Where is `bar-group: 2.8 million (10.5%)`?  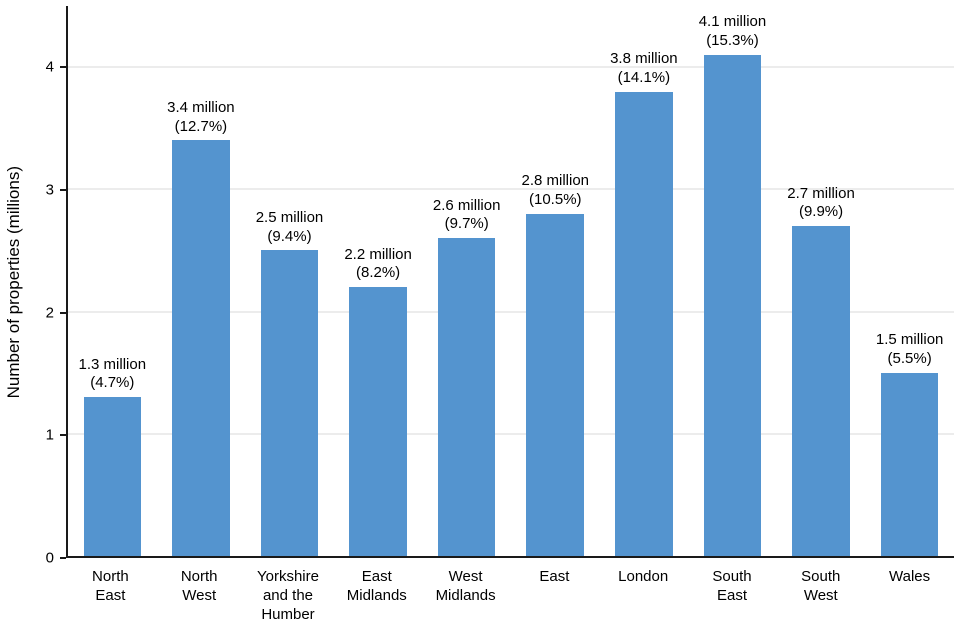 bar-group: 2.8 million (10.5%) is located at coordinates (555, 281).